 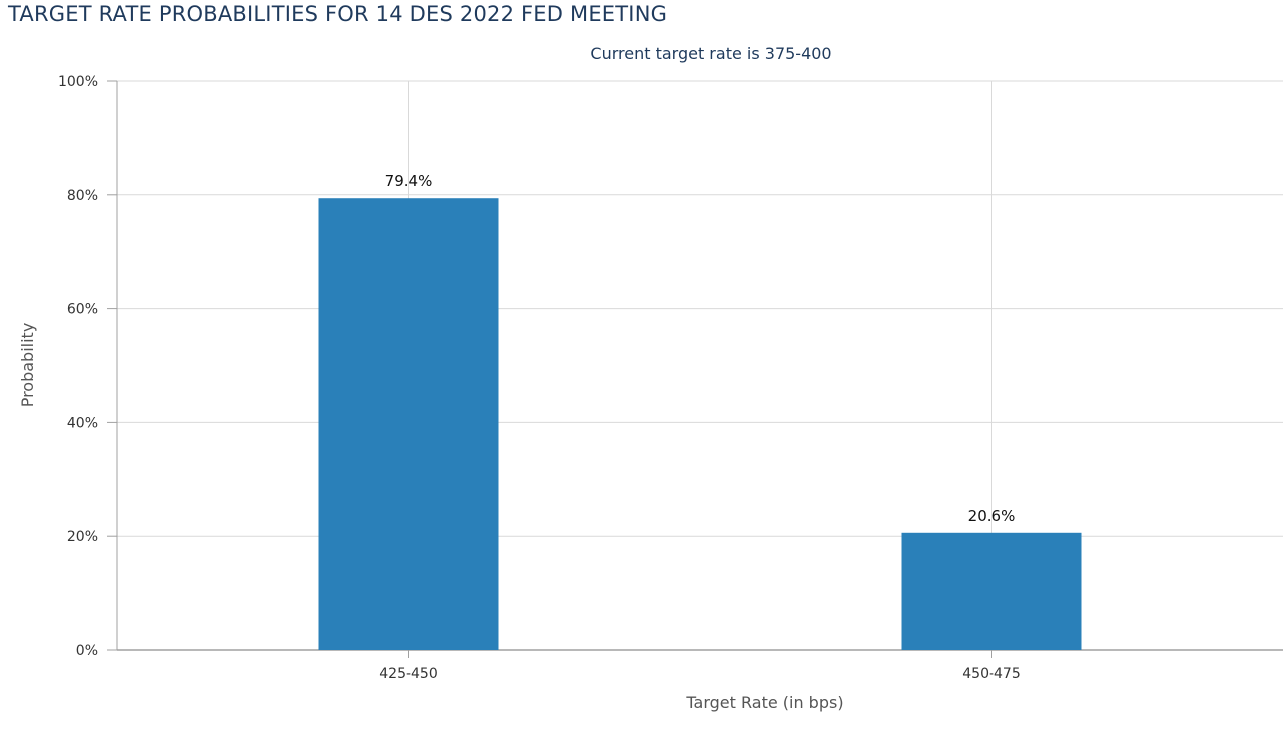 What do you see at coordinates (409, 181) in the screenshot?
I see `bar-data-label: 79.4%` at bounding box center [409, 181].